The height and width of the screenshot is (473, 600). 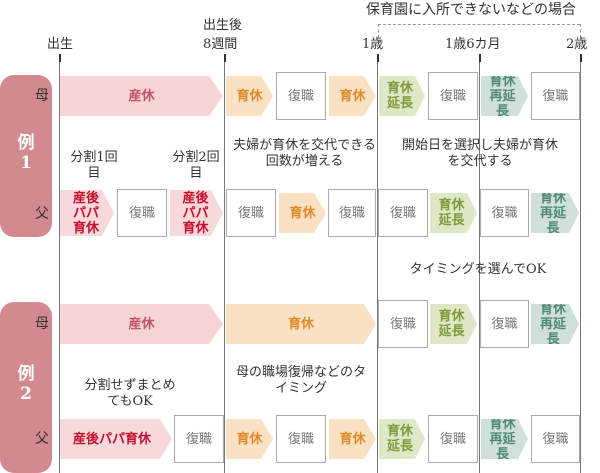 I want to click on ex1-mother-re-extension: 育休再延長, so click(x=504, y=96).